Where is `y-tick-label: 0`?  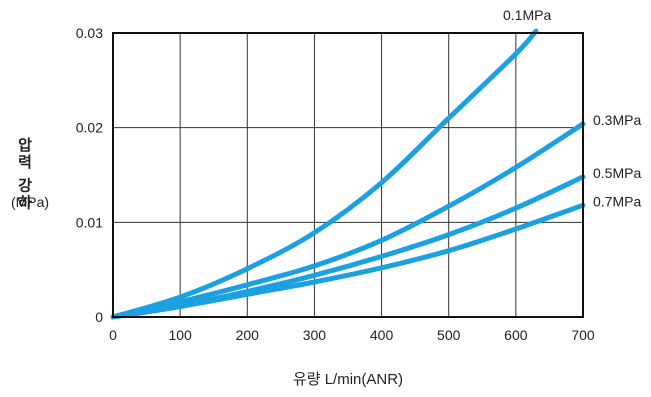
y-tick-label: 0 is located at coordinates (99, 317).